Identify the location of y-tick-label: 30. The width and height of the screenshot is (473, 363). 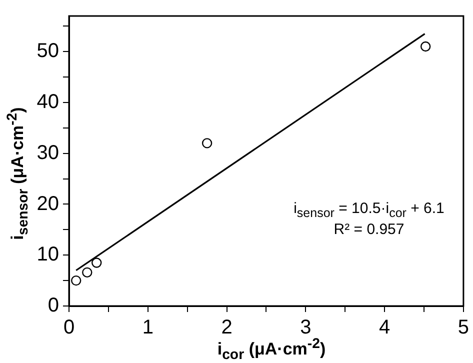
(47, 153).